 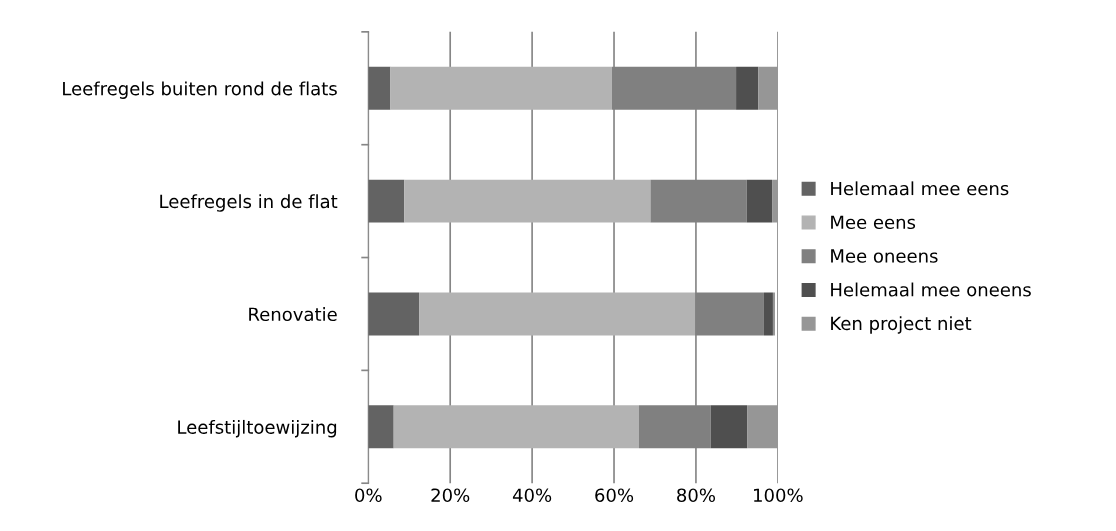 I want to click on y-tick-label: Renovatie, so click(x=293, y=314).